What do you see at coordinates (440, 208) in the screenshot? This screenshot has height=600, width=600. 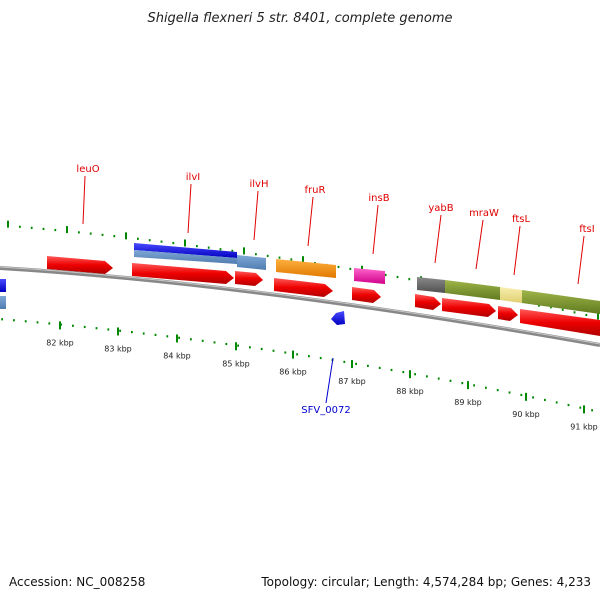 I see `gene-label-yabB: yabB` at bounding box center [440, 208].